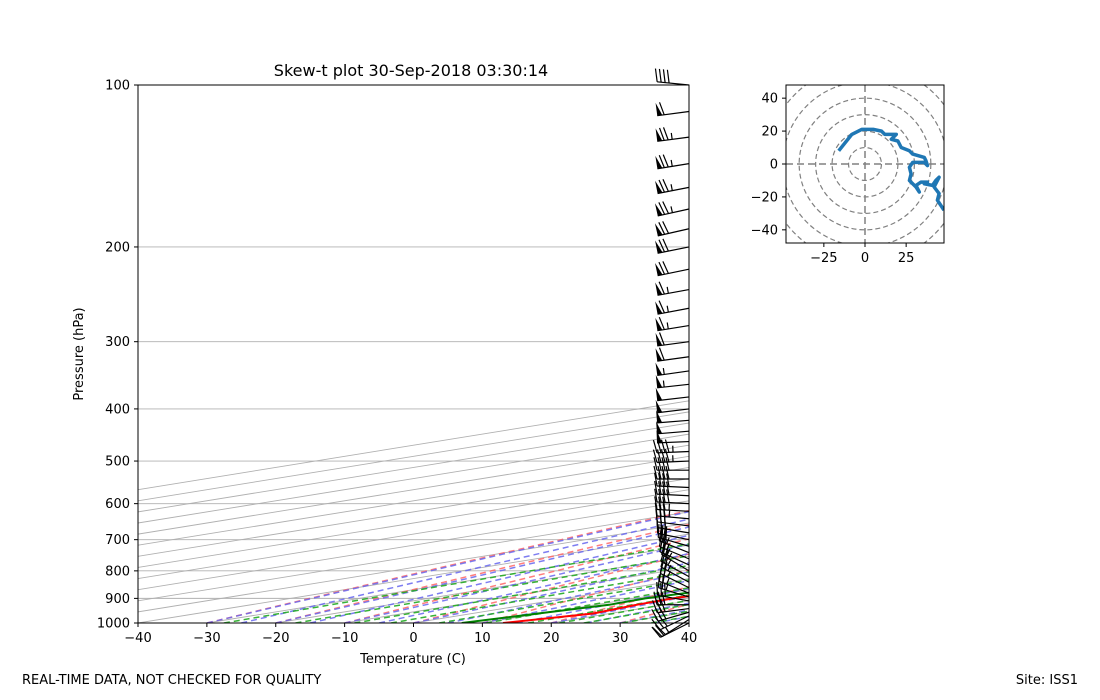 This screenshot has width=1100, height=700. What do you see at coordinates (833, 179) in the screenshot?
I see `hodograph-ticks: −25 0 25 −40 −20 0 20 40` at bounding box center [833, 179].